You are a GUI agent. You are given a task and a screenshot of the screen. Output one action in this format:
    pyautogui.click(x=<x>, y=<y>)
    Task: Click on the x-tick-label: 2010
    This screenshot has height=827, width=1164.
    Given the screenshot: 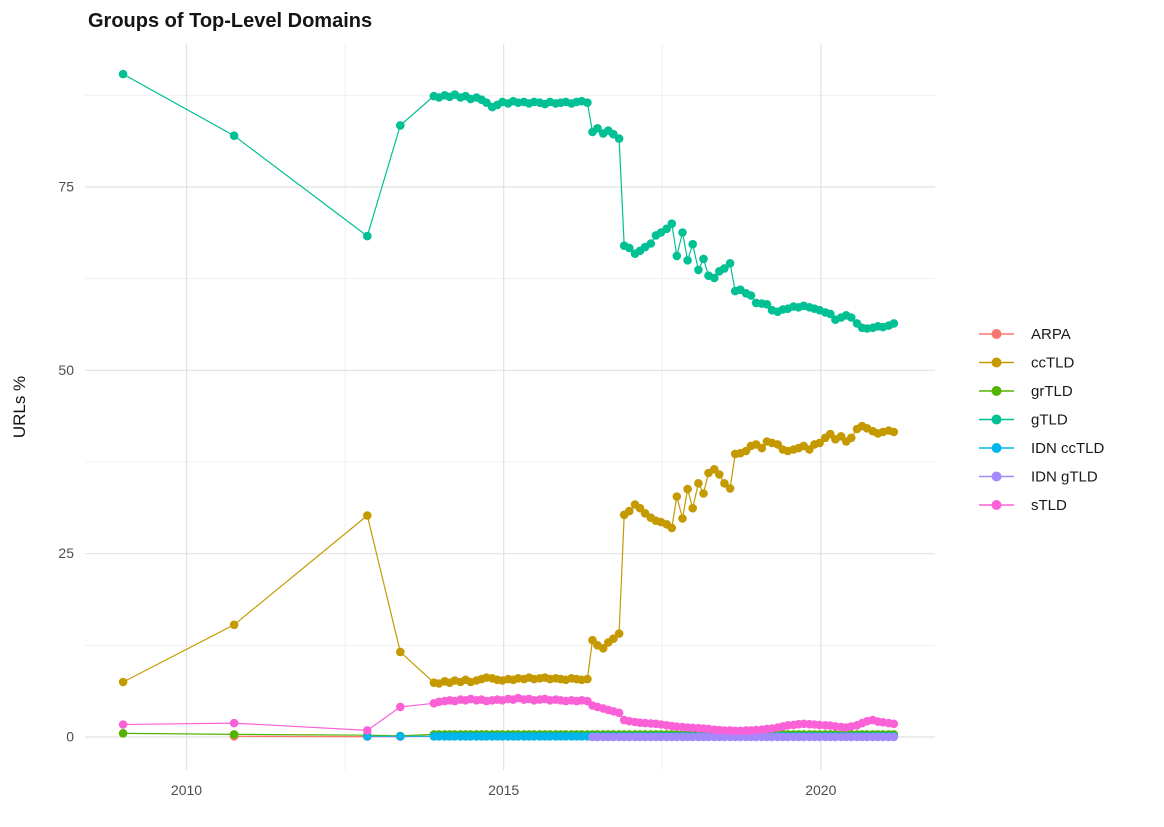 What is the action you would take?
    pyautogui.click(x=186, y=790)
    